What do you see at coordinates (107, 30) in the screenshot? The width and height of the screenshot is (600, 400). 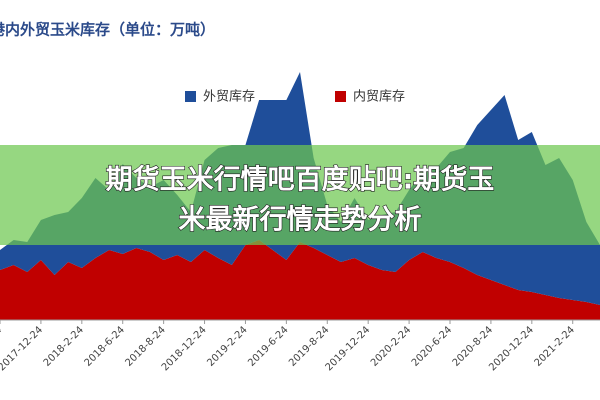 I see `chart-title: 港内外贸玉米库存（单位：万吨）` at bounding box center [107, 30].